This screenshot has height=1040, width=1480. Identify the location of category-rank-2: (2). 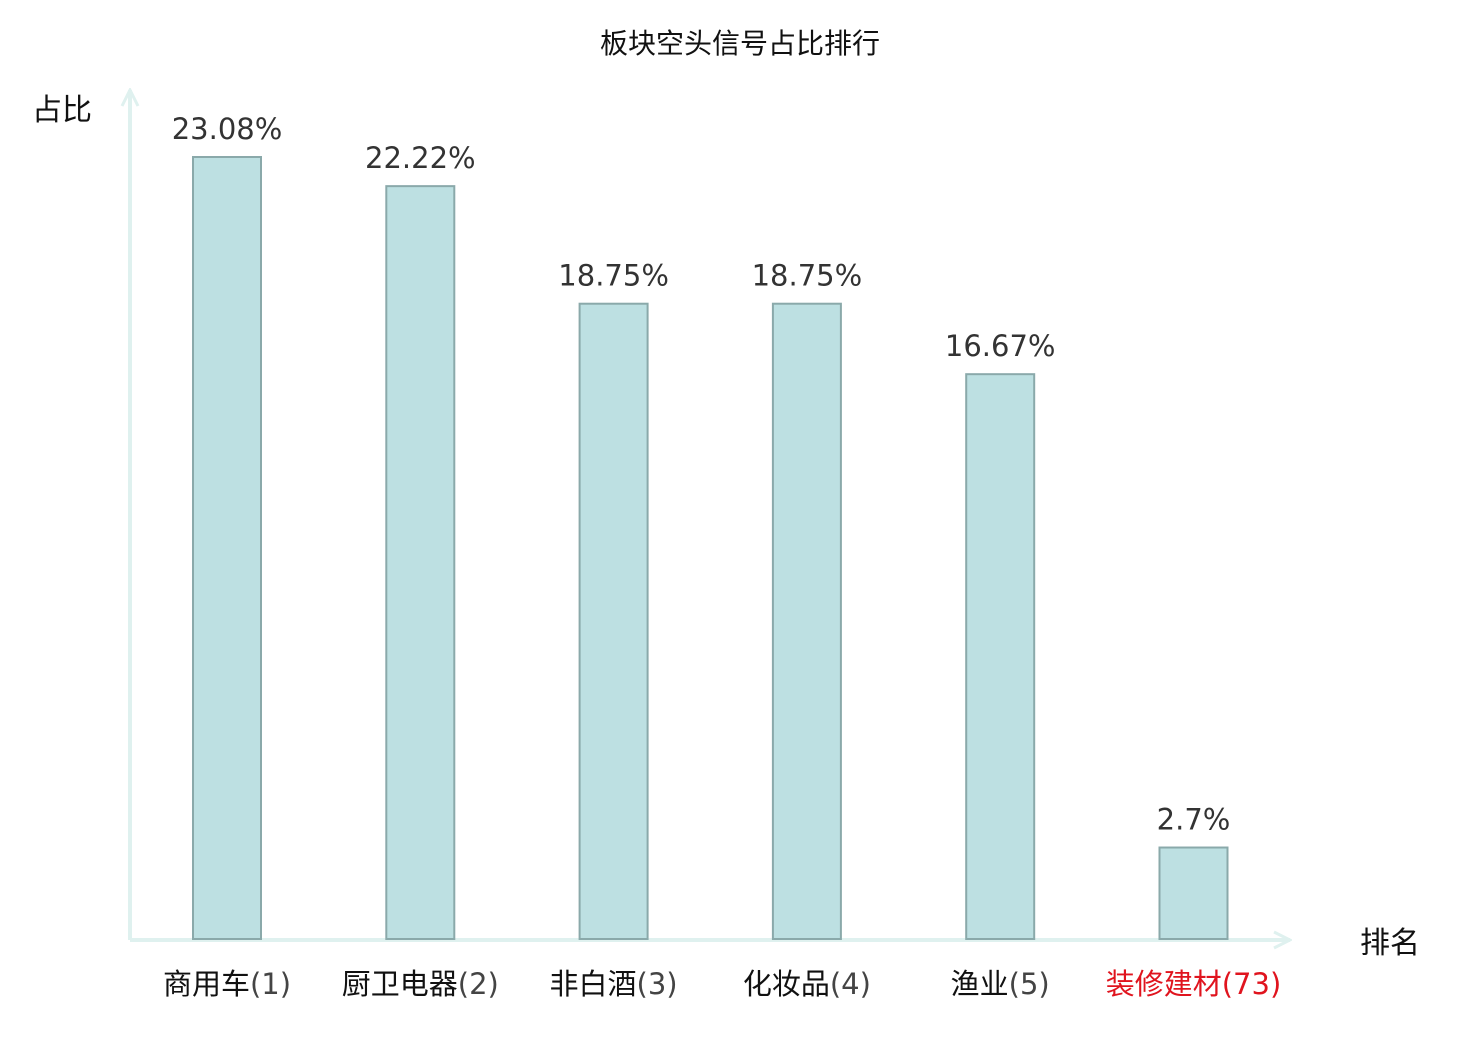
(478, 984).